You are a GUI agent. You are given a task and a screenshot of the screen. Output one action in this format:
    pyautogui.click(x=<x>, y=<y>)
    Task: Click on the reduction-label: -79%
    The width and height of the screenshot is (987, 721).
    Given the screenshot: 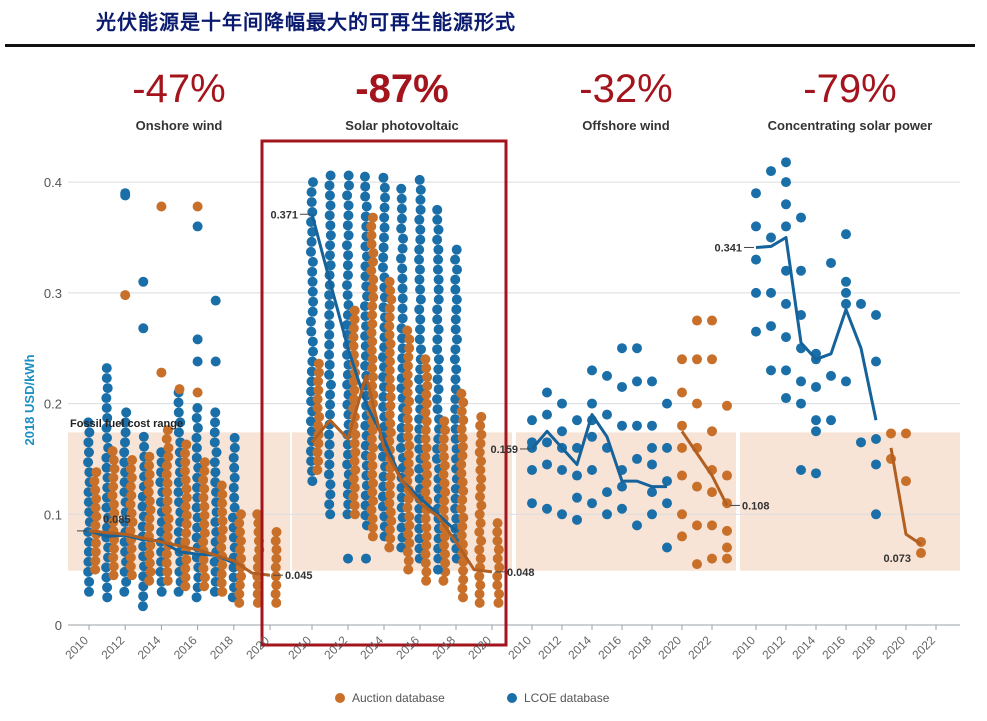 What is the action you would take?
    pyautogui.click(x=849, y=89)
    